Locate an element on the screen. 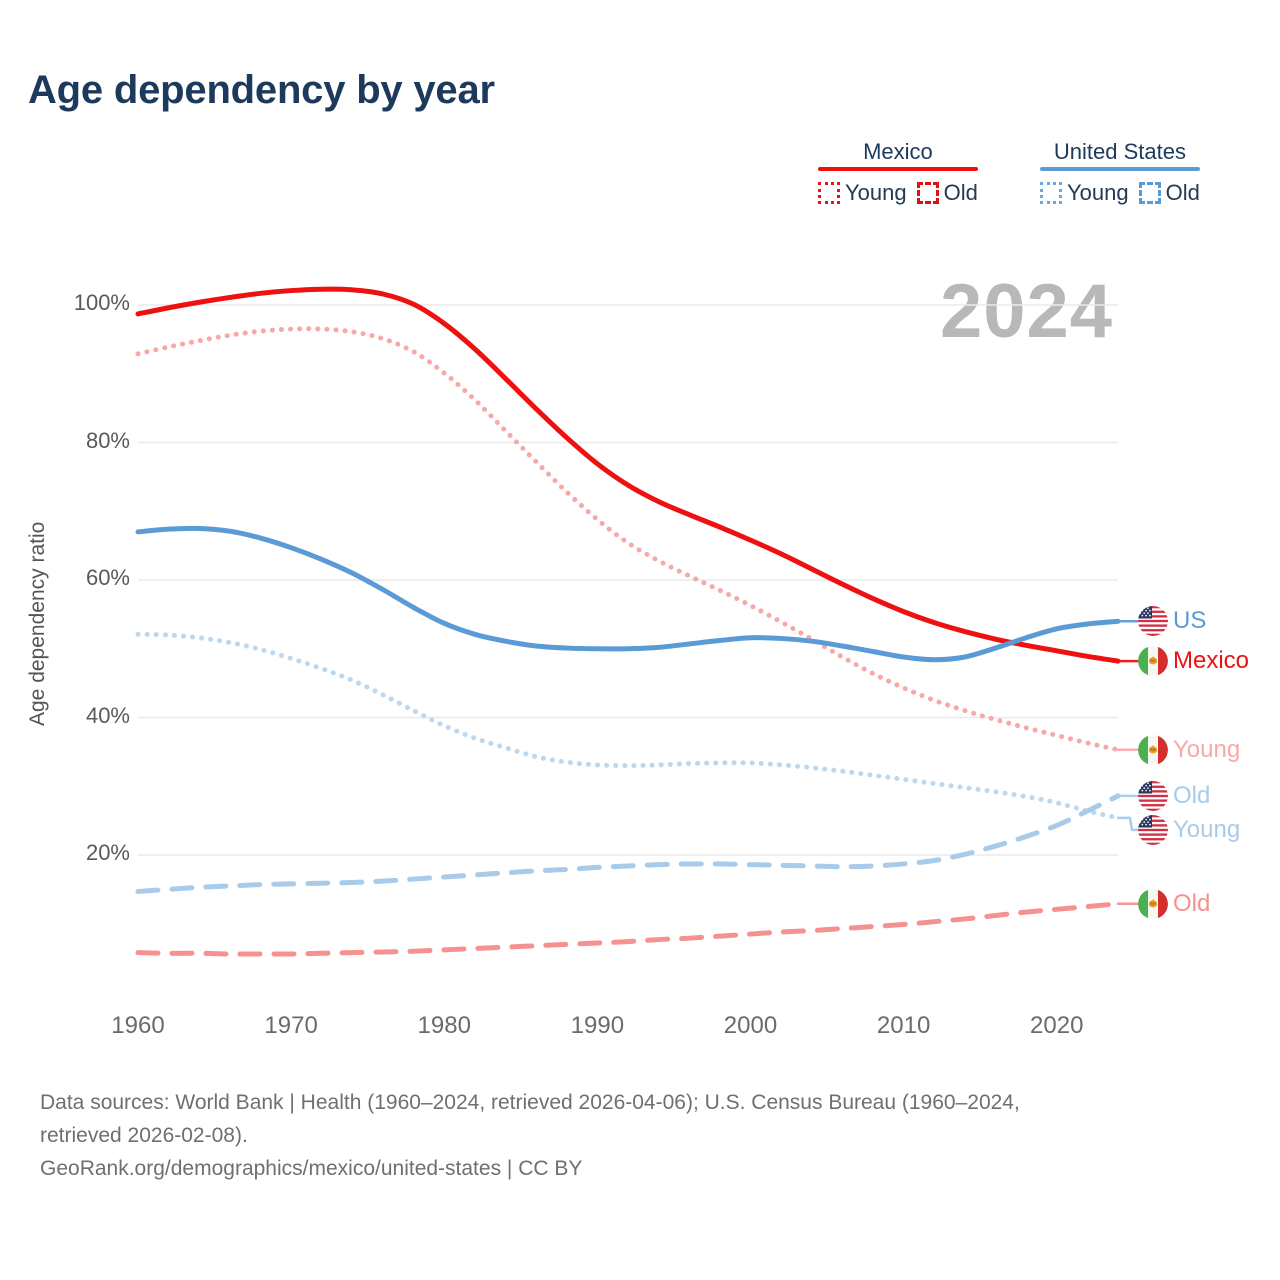 This screenshot has width=1280, height=1280. legend-items-united-states: Young Old is located at coordinates (1120, 193).